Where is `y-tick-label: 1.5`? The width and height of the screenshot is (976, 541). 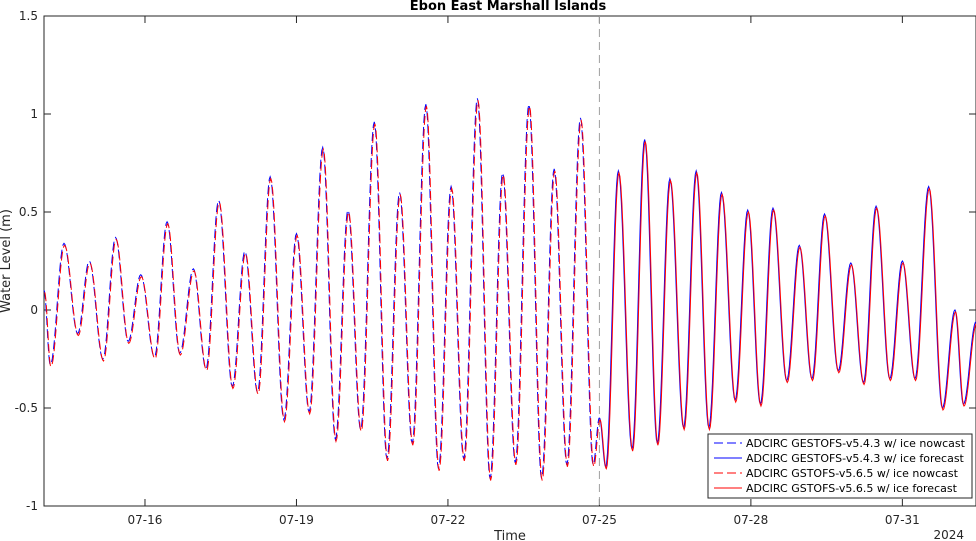 y-tick-label: 1.5 is located at coordinates (28, 16).